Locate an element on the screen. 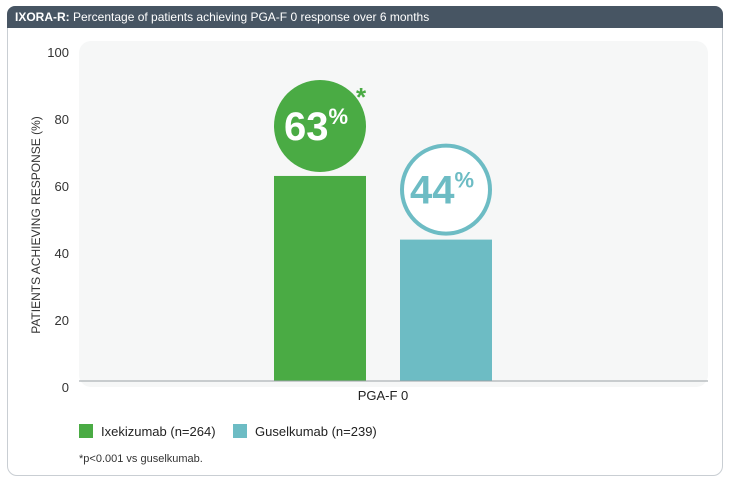  footnote: *p<0.001 vs guselkumab. is located at coordinates (141, 459).